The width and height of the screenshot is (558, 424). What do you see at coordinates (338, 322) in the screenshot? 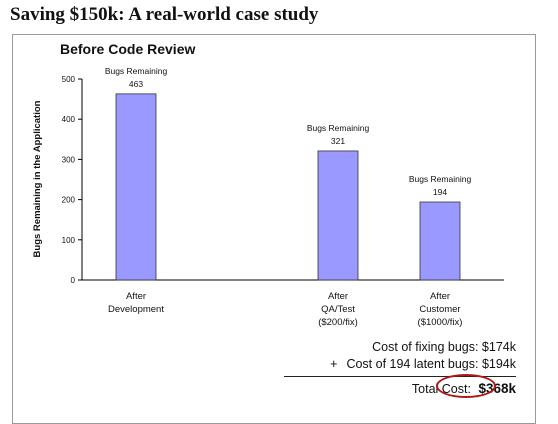
I see `category-label: ($200/fix)` at bounding box center [338, 322].